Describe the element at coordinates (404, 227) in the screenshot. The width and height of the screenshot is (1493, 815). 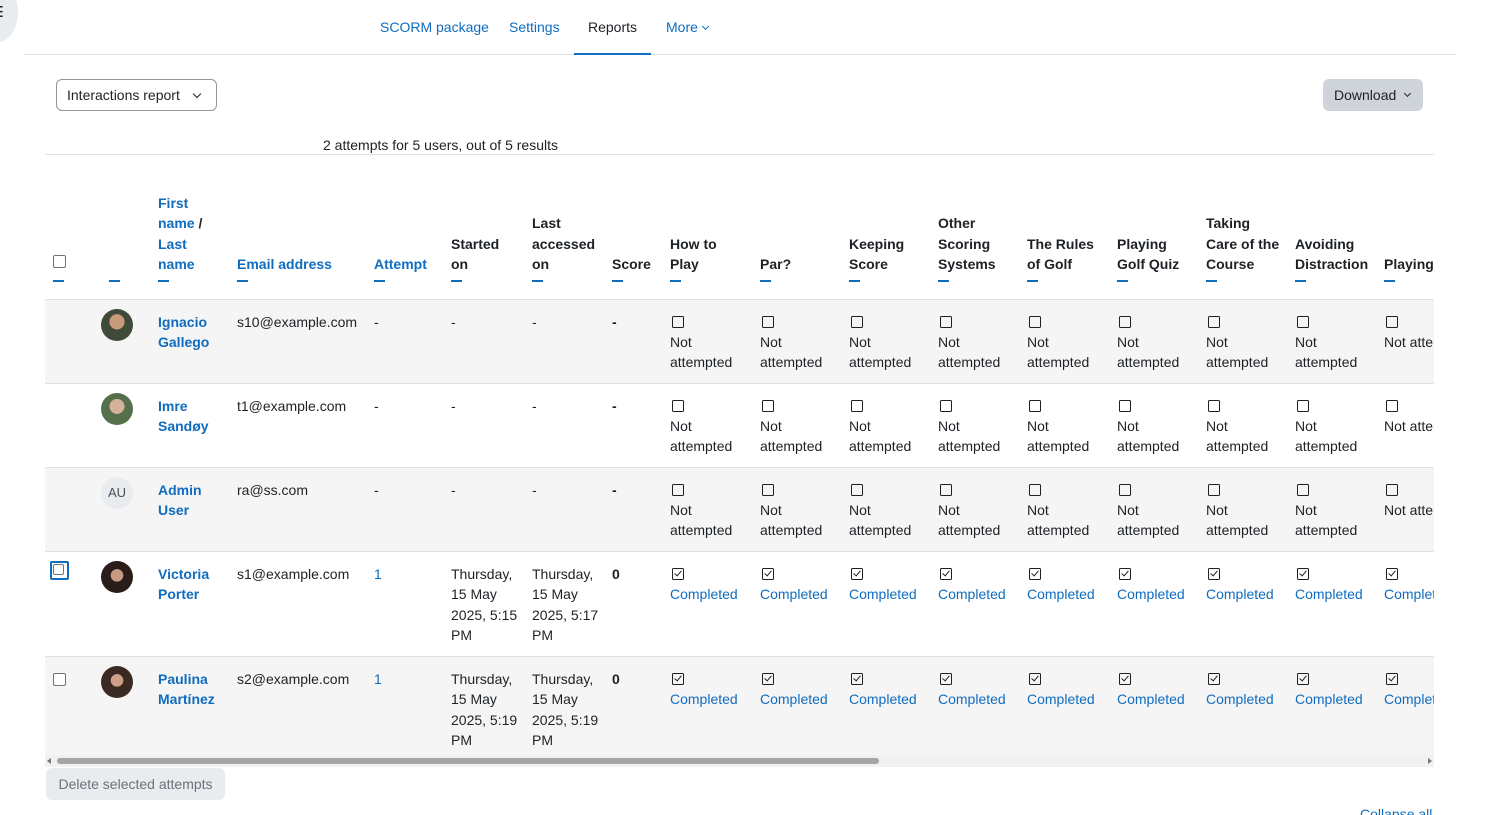
I see `attempt-header: Attempt` at that location.